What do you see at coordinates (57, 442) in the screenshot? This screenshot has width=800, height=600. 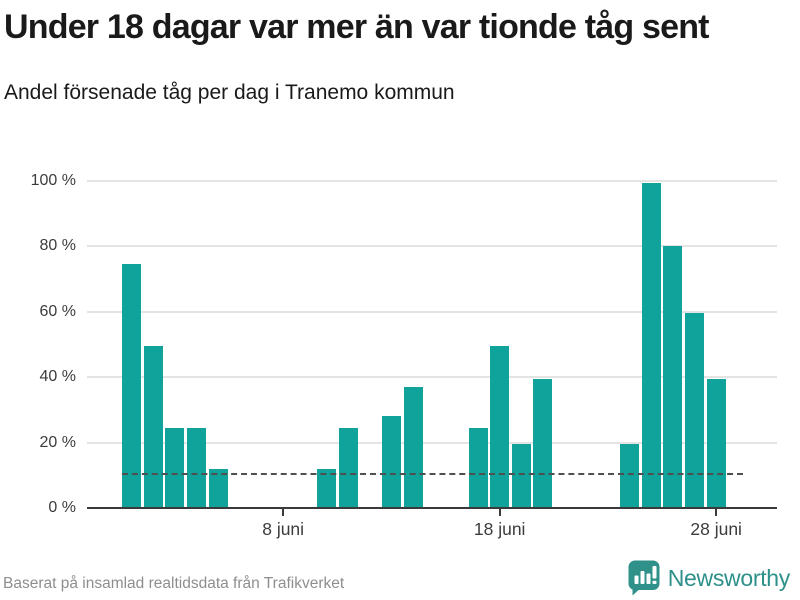 I see `y-tick-label-20: 20 %` at bounding box center [57, 442].